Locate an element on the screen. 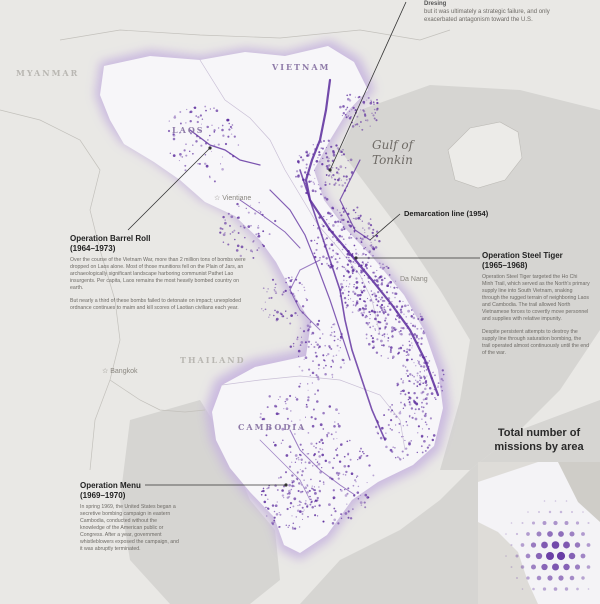 This screenshot has height=604, width=600. inset-hex-dot is located at coordinates (511, 567).